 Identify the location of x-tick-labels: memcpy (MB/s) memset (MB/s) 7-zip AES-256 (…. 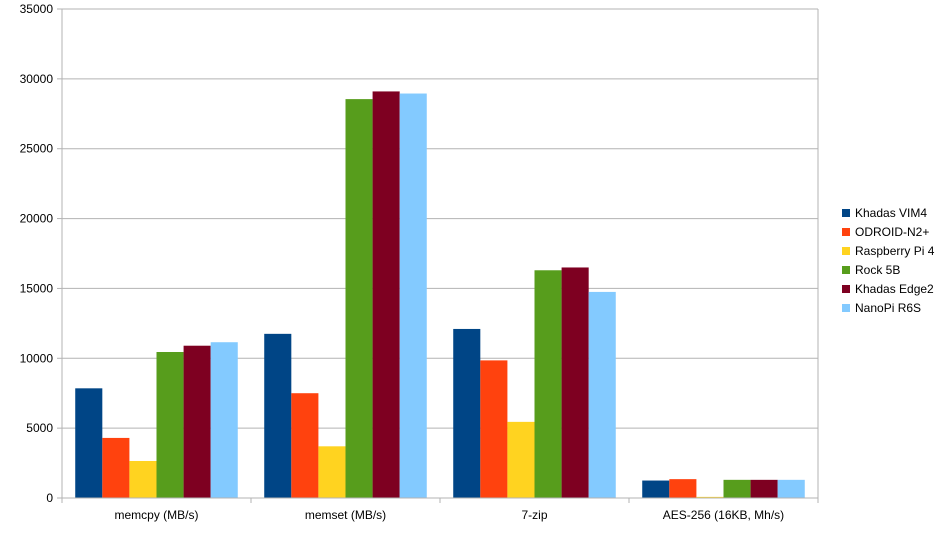
(450, 515).